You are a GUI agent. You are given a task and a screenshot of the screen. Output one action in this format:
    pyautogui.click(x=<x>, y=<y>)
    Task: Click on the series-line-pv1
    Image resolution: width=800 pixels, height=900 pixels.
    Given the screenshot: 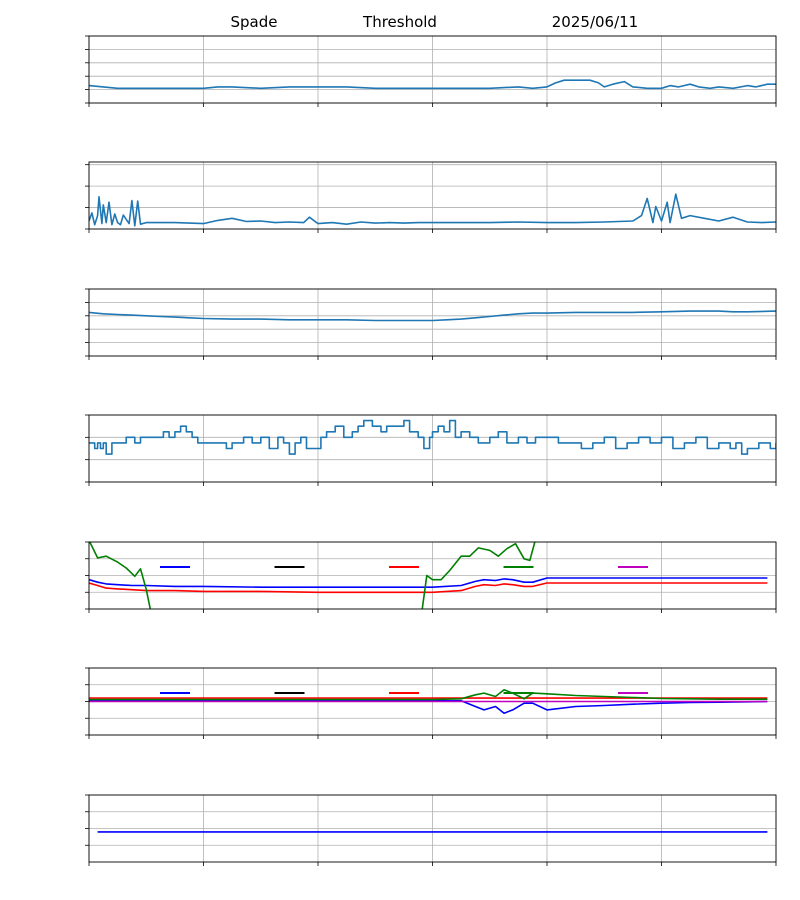 What is the action you would take?
    pyautogui.click(x=312, y=575)
    